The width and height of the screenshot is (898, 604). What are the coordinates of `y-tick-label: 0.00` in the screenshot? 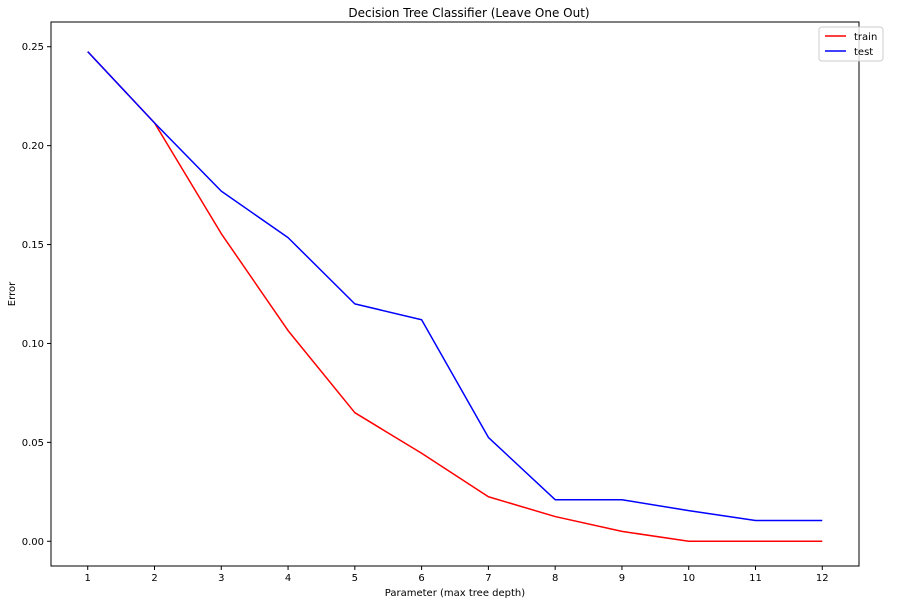 It's located at (33, 542).